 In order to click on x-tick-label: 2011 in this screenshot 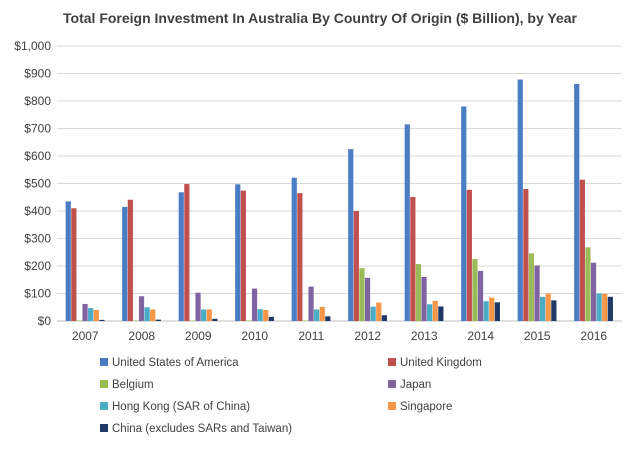, I will do `click(311, 336)`.